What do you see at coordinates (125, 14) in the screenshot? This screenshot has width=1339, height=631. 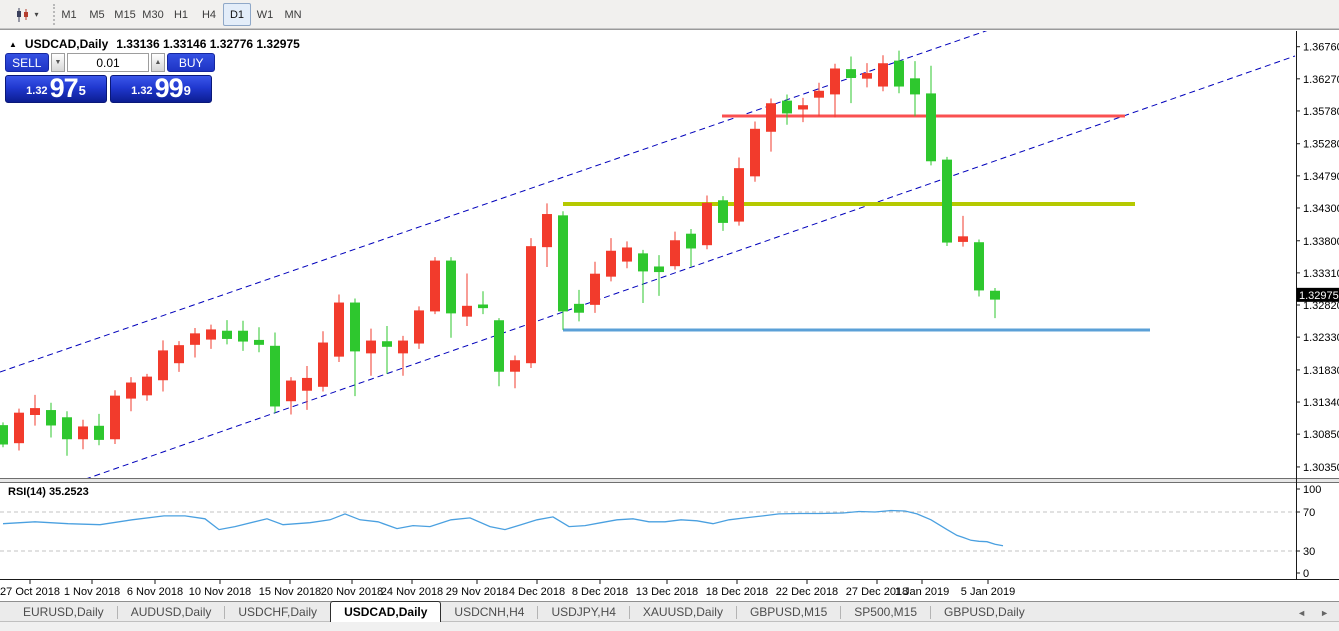 I see `timeframe-button-m15: M15` at bounding box center [125, 14].